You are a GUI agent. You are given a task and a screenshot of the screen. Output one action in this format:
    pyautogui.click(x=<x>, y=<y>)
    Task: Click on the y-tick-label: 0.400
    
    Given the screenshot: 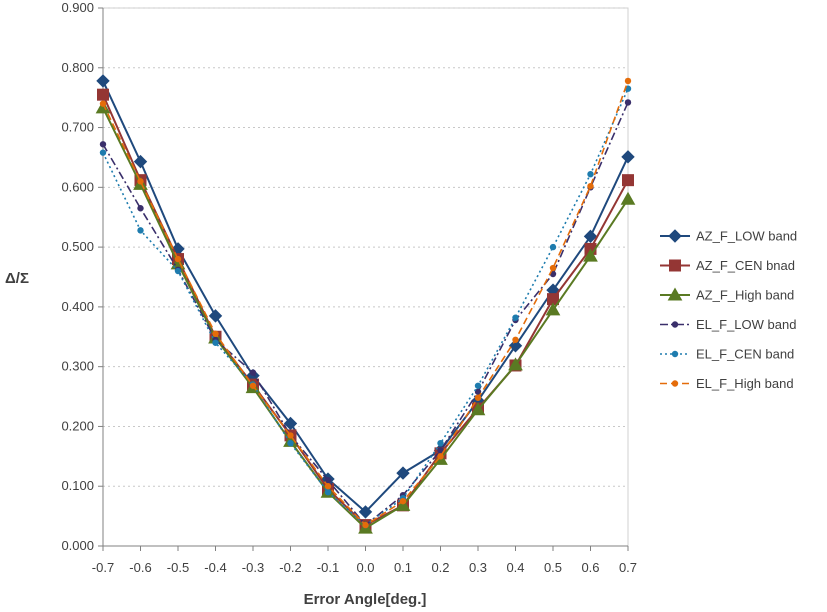 What is the action you would take?
    pyautogui.click(x=77, y=306)
    